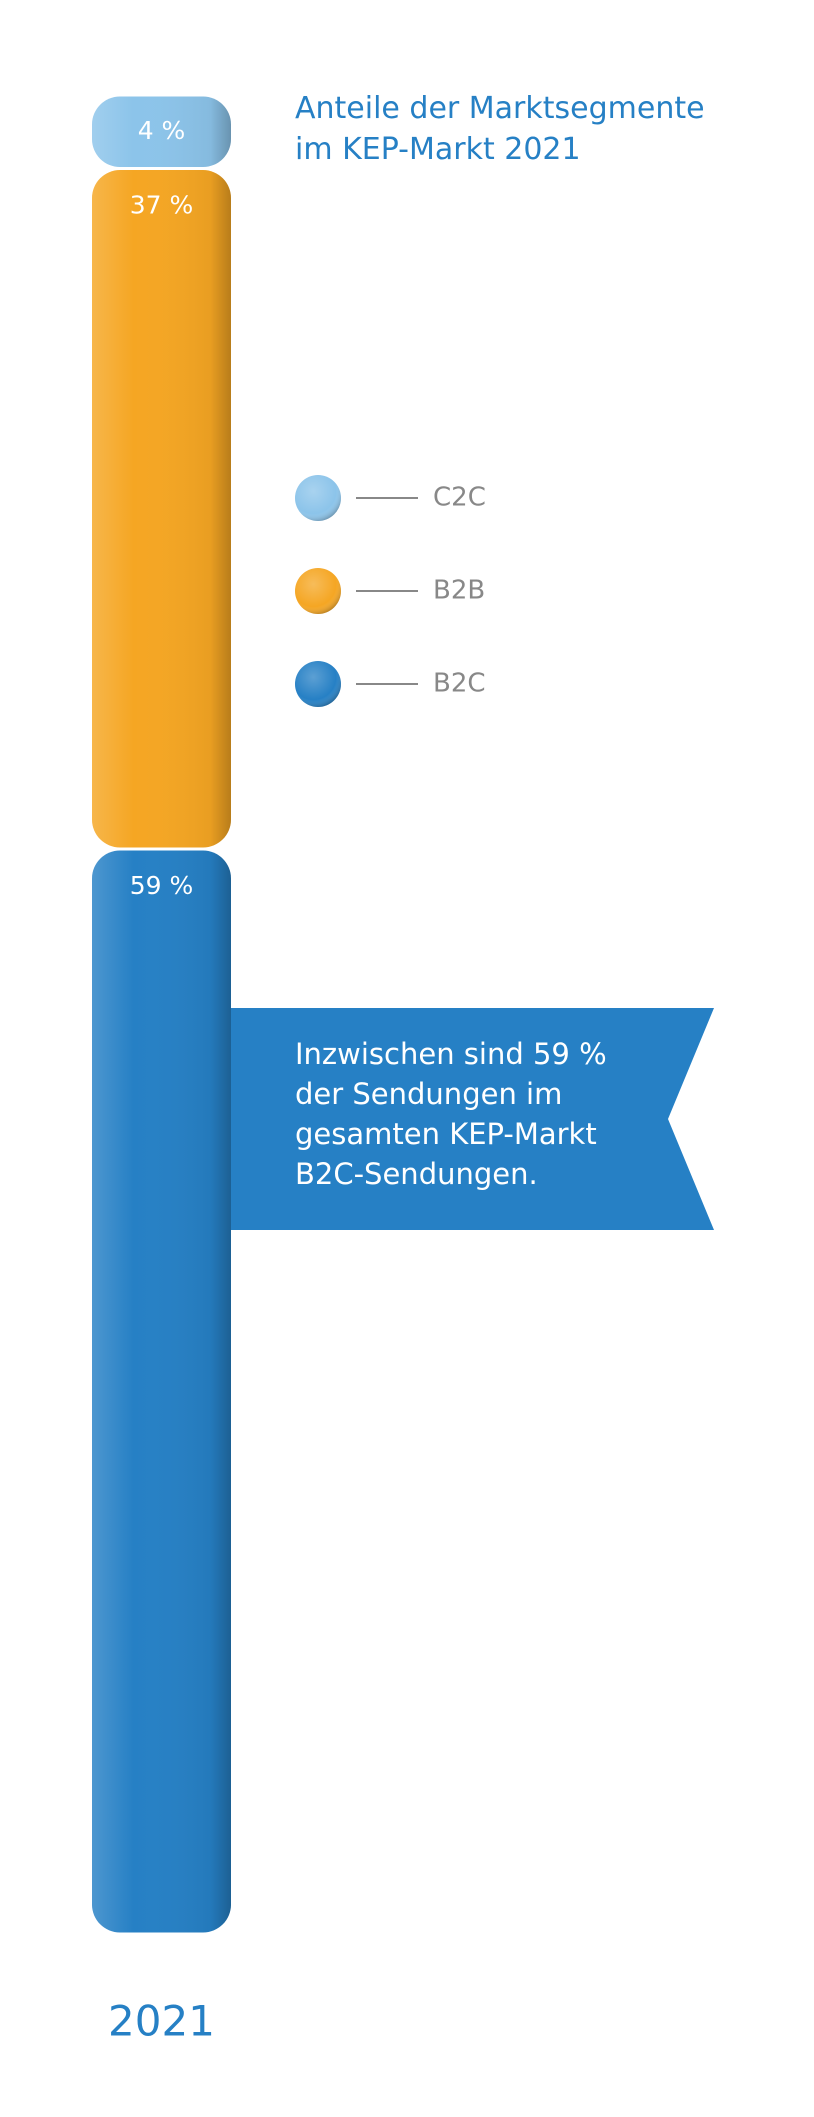 The image size is (814, 2117). I want to click on legend-label: B2C, so click(459, 684).